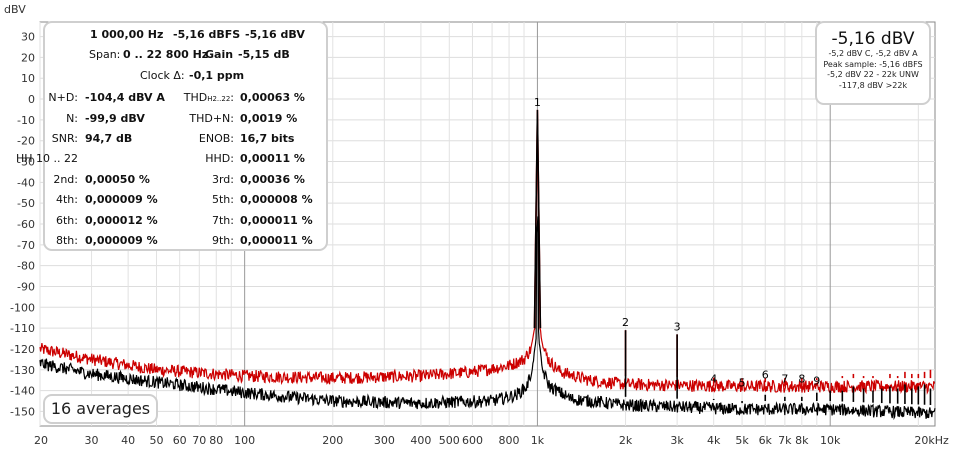  I want to click on y-axis-label: dBV, so click(15, 9).